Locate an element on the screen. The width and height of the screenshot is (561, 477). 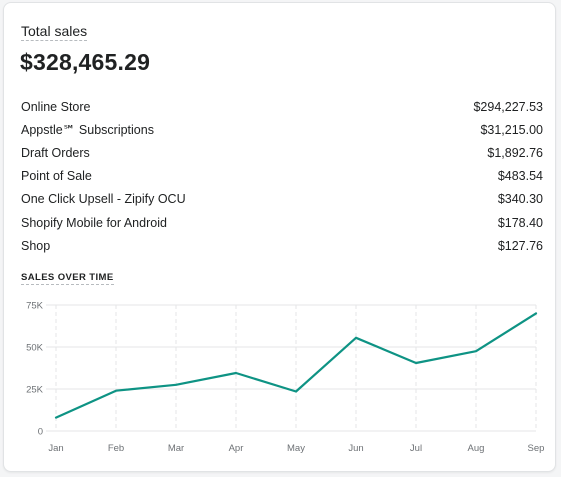
breakdown-row: Appstle℠ Subscriptions $31,215.00 is located at coordinates (282, 129).